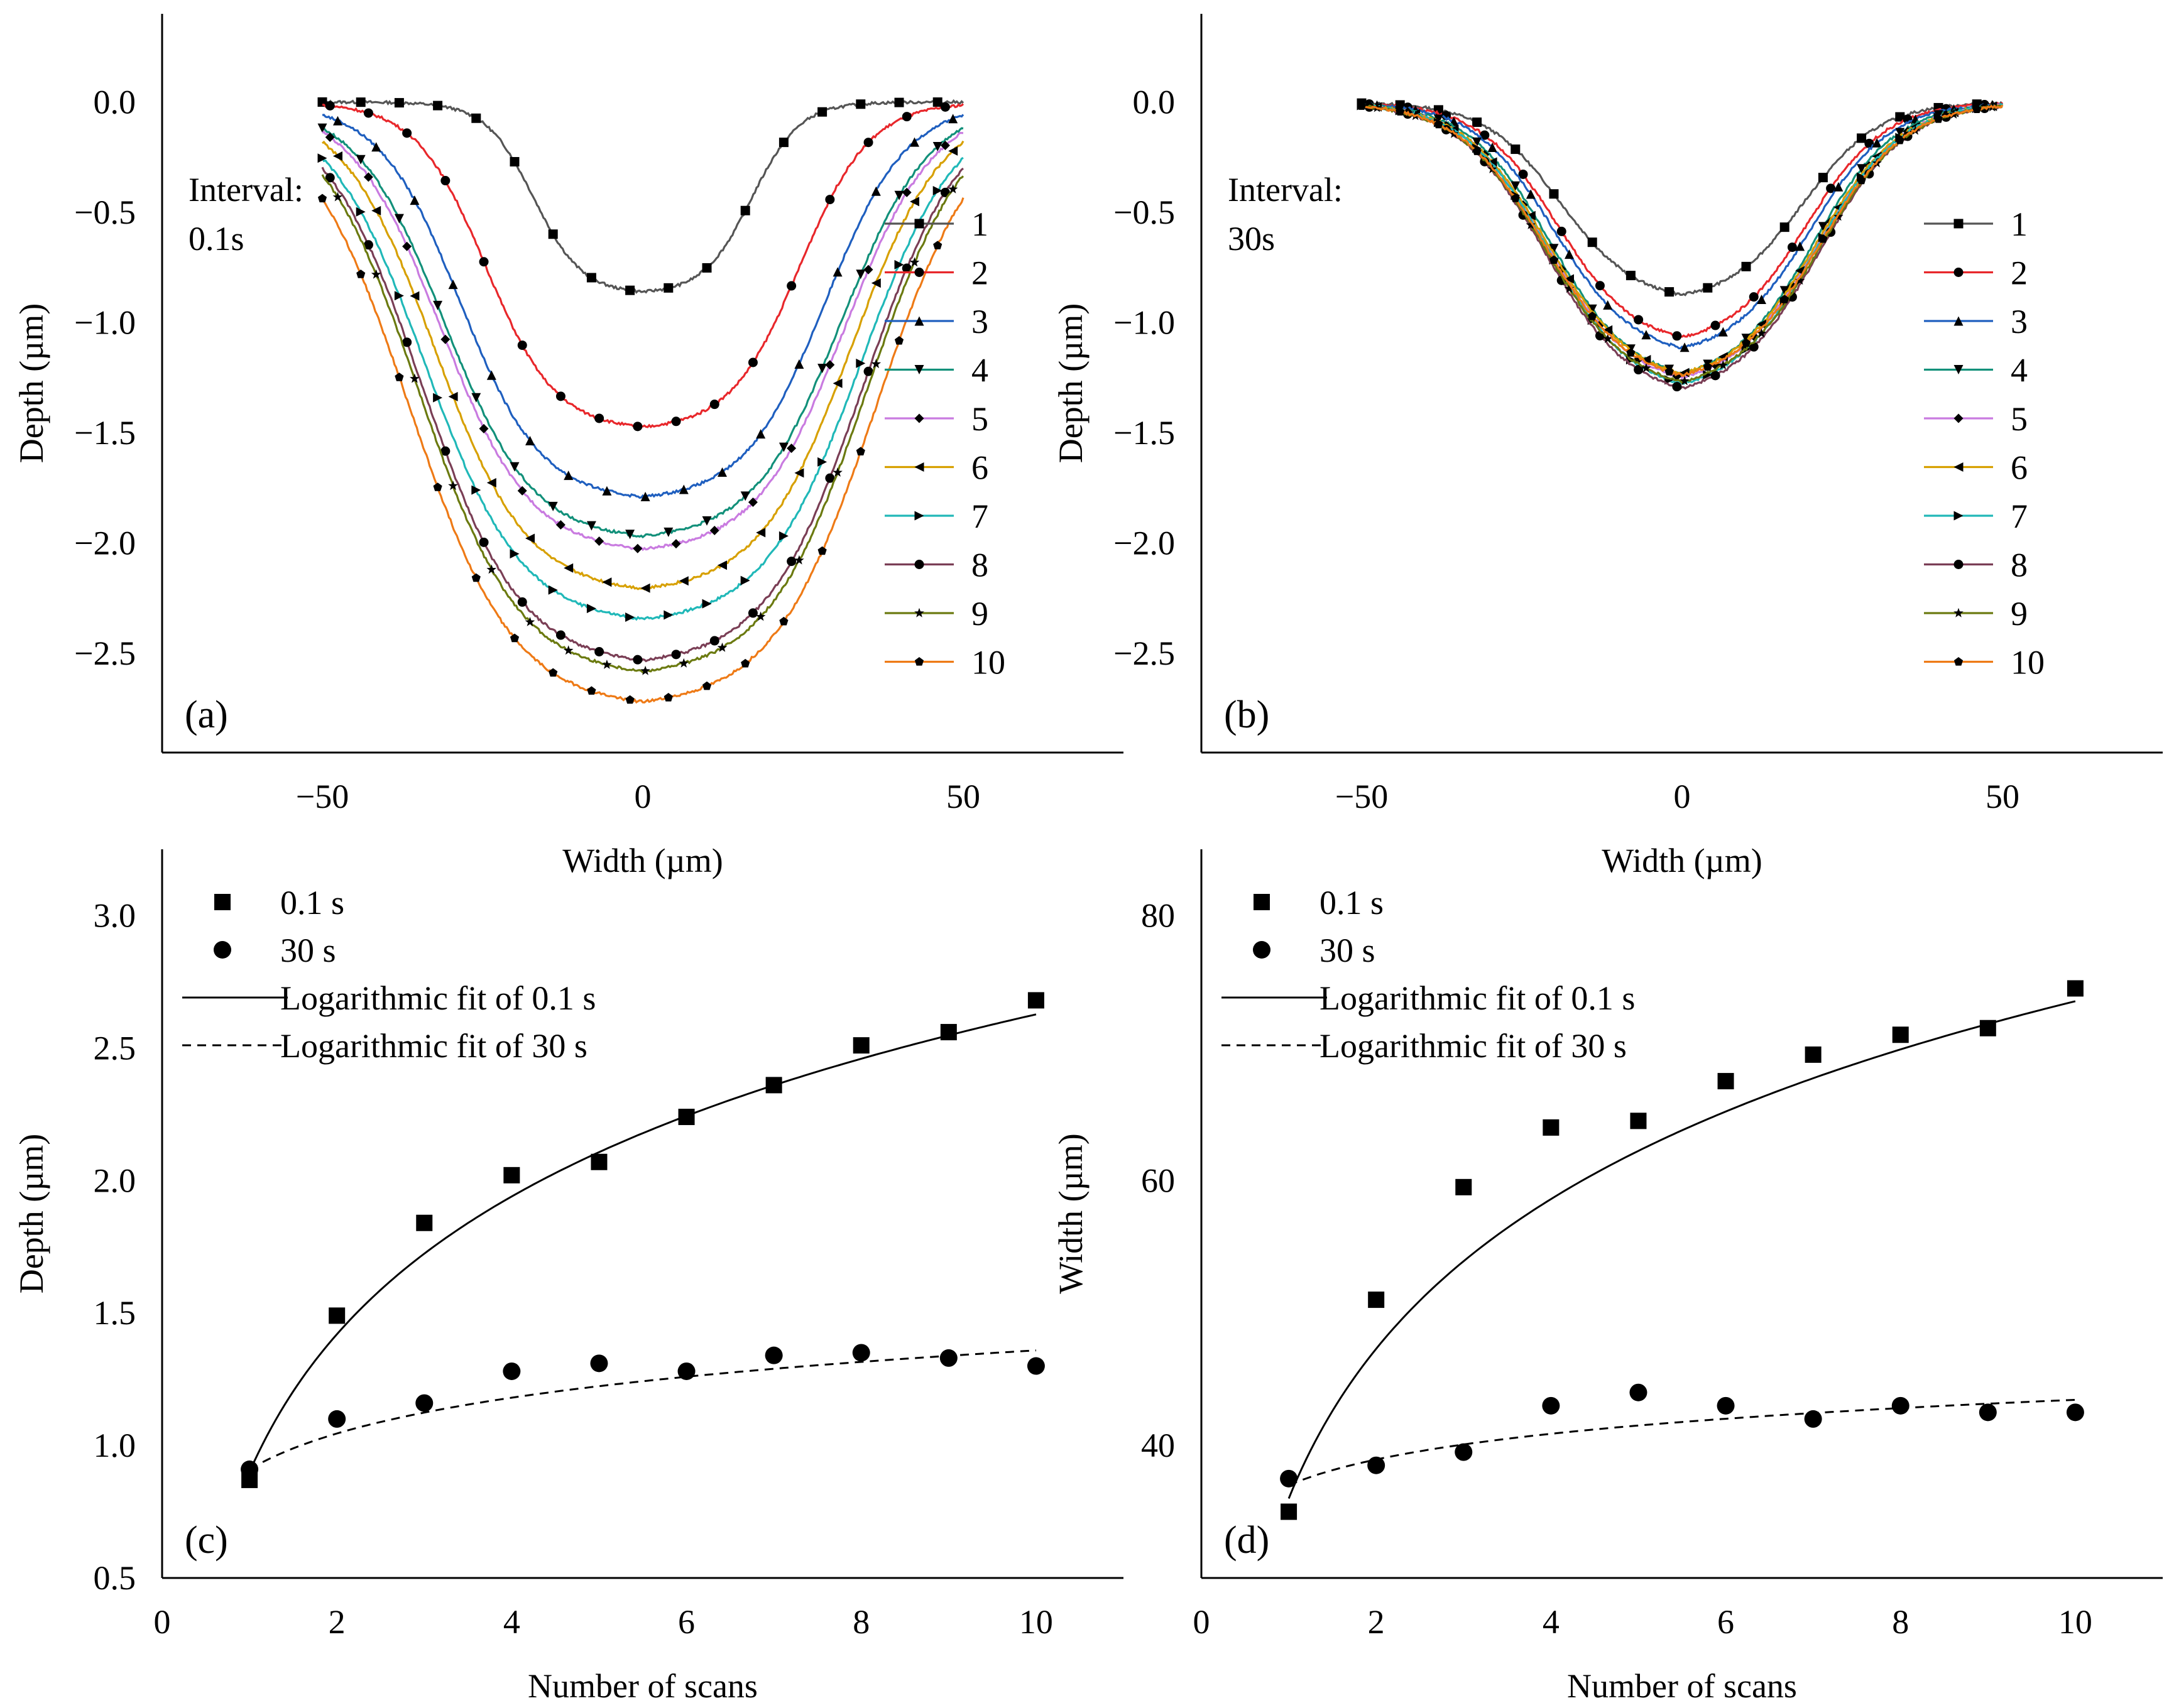 Image resolution: width=2169 pixels, height=1708 pixels. I want to click on x-tick-label: 2, so click(1376, 1622).